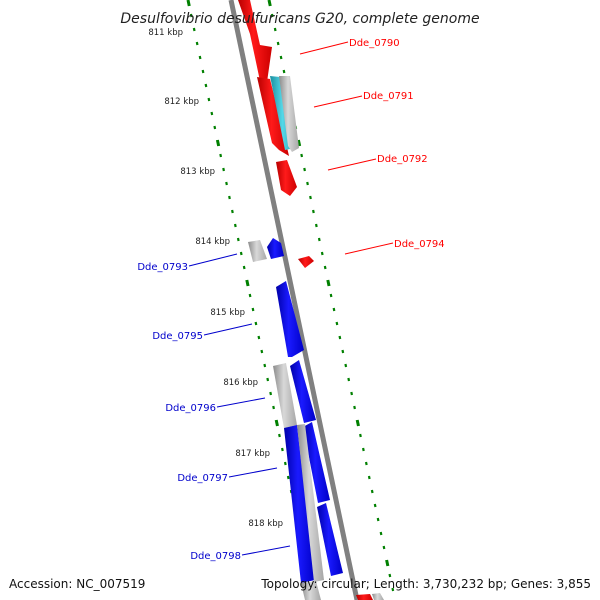 The image size is (600, 600). I want to click on kbp-label: 811 kbp, so click(165, 33).